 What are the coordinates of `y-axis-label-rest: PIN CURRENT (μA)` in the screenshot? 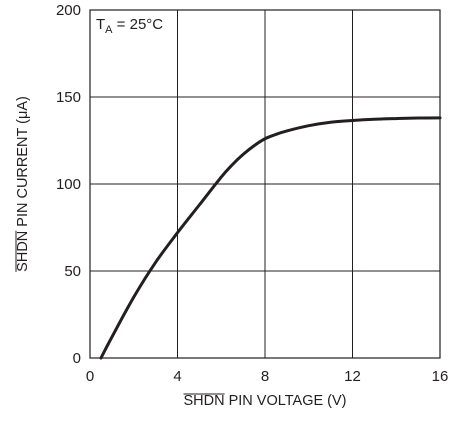 It's located at (23, 163).